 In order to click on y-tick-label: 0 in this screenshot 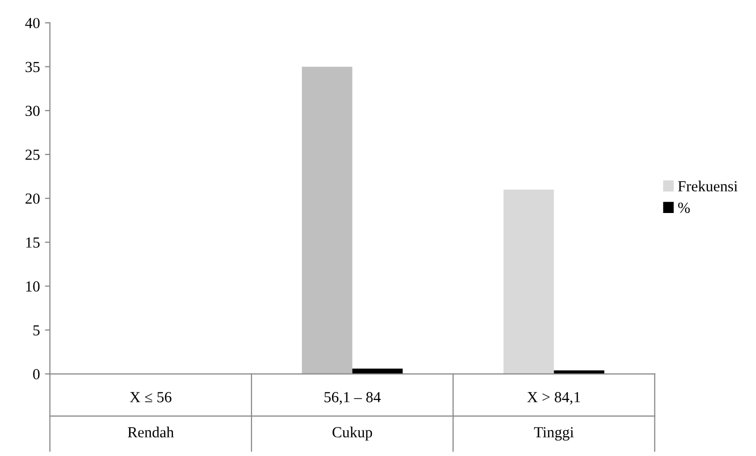, I will do `click(36, 374)`.